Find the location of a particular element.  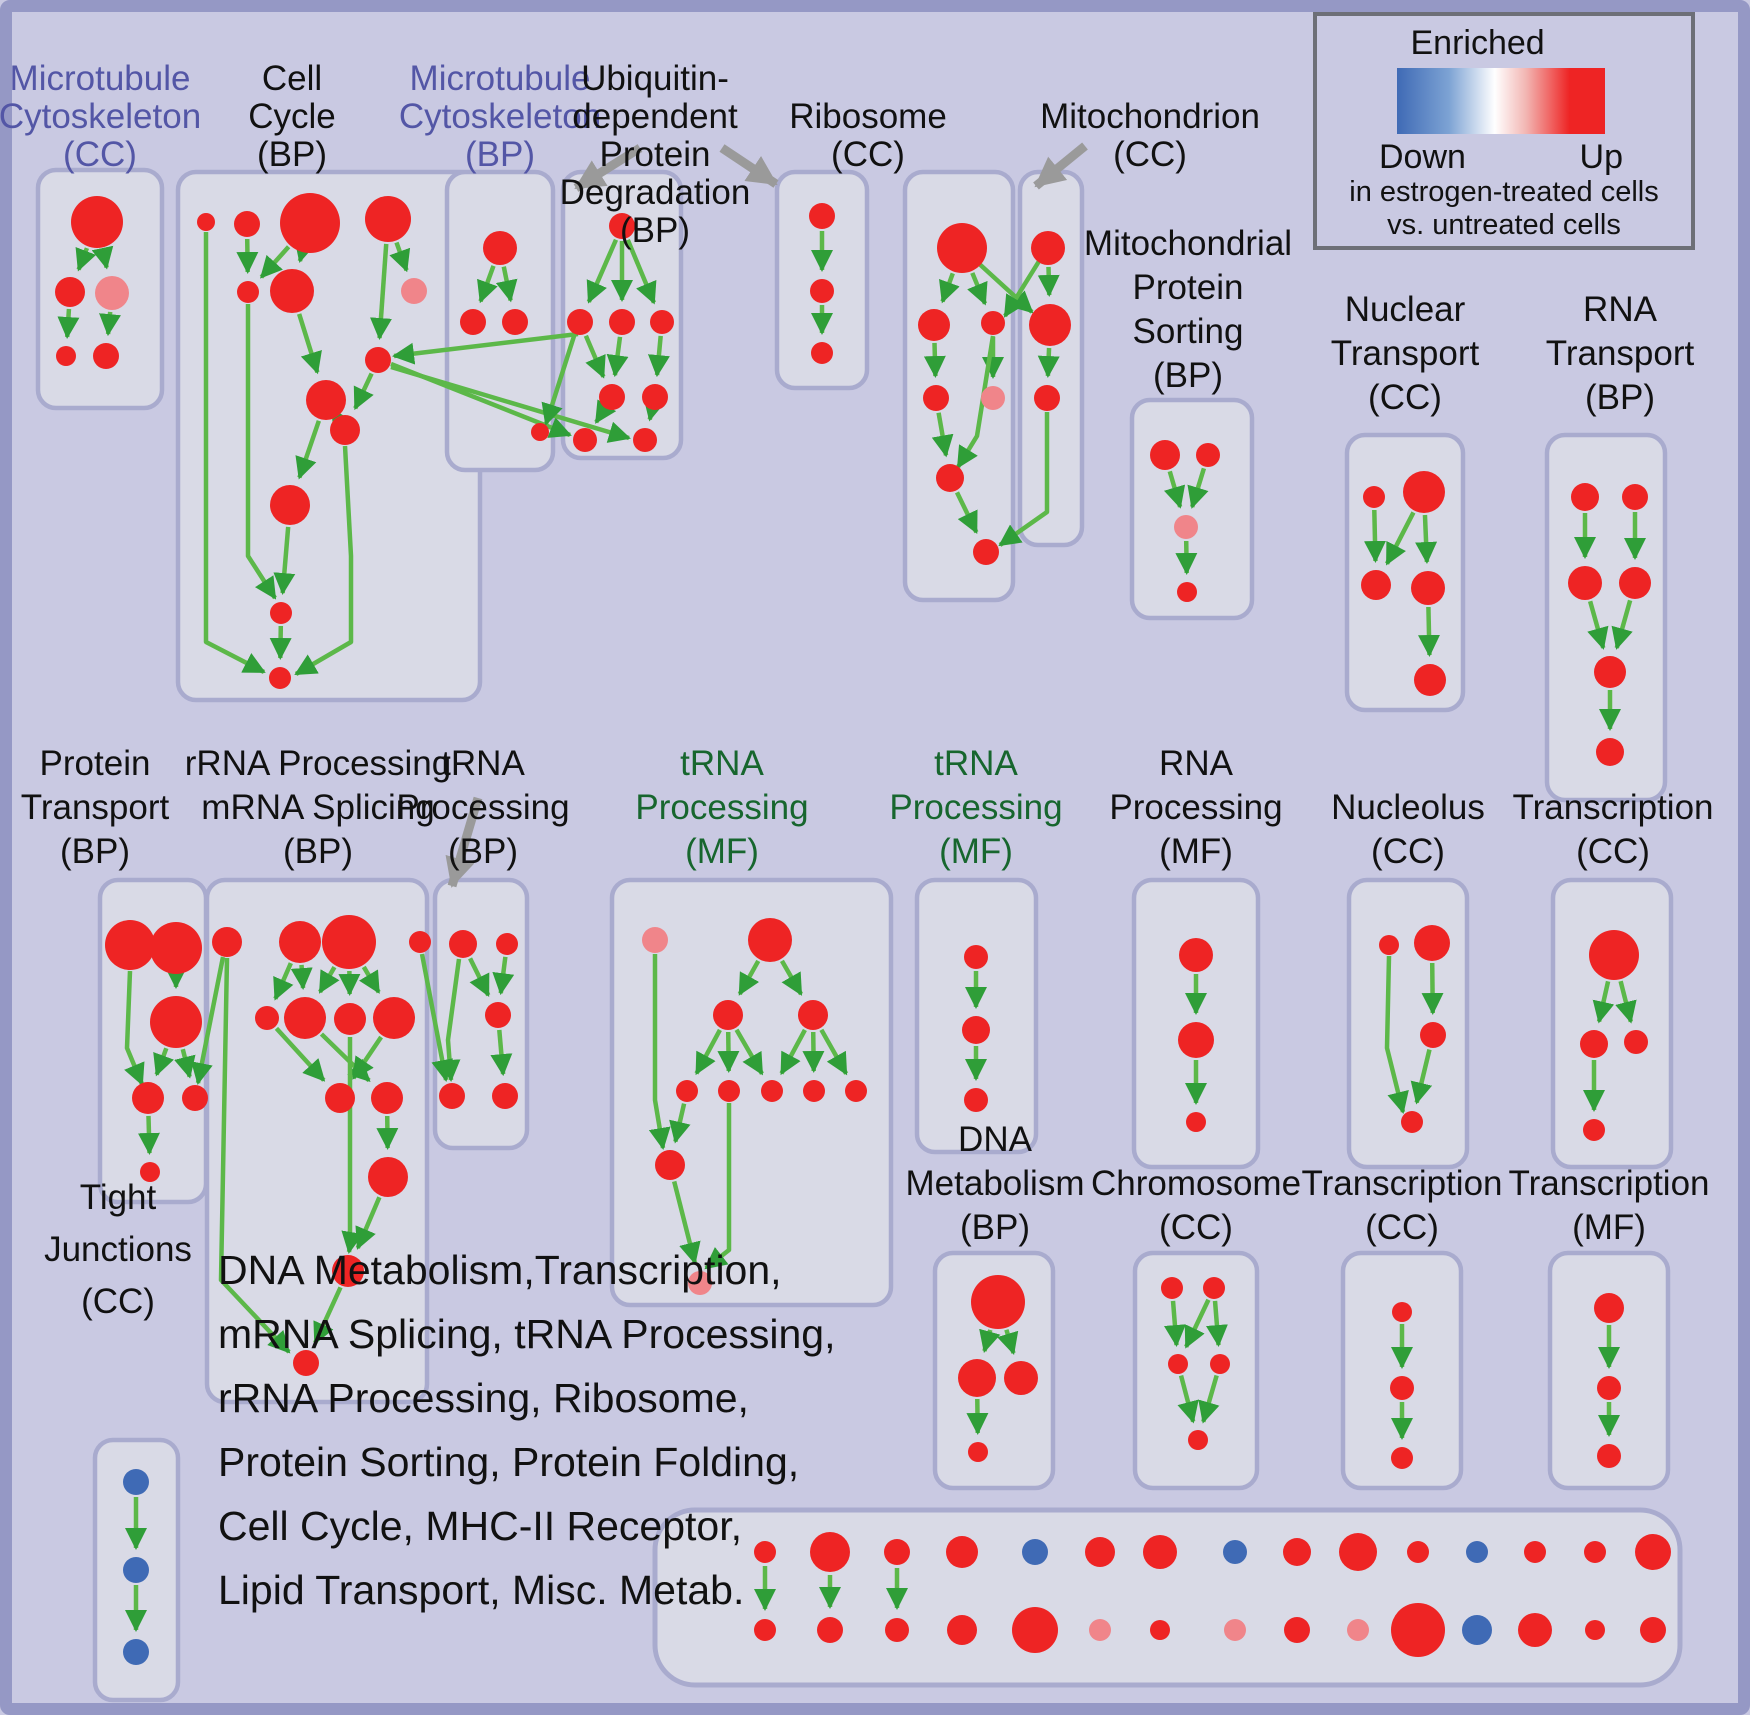

transcription-cc-lower-node is located at coordinates (1402, 1388).